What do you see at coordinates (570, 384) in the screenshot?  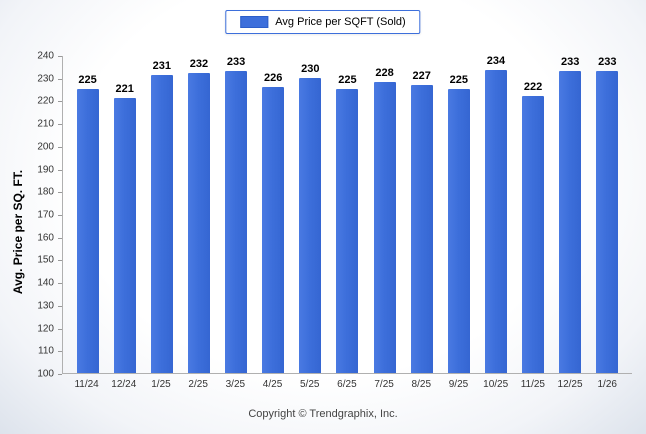 I see `x-tick-label: 12/25` at bounding box center [570, 384].